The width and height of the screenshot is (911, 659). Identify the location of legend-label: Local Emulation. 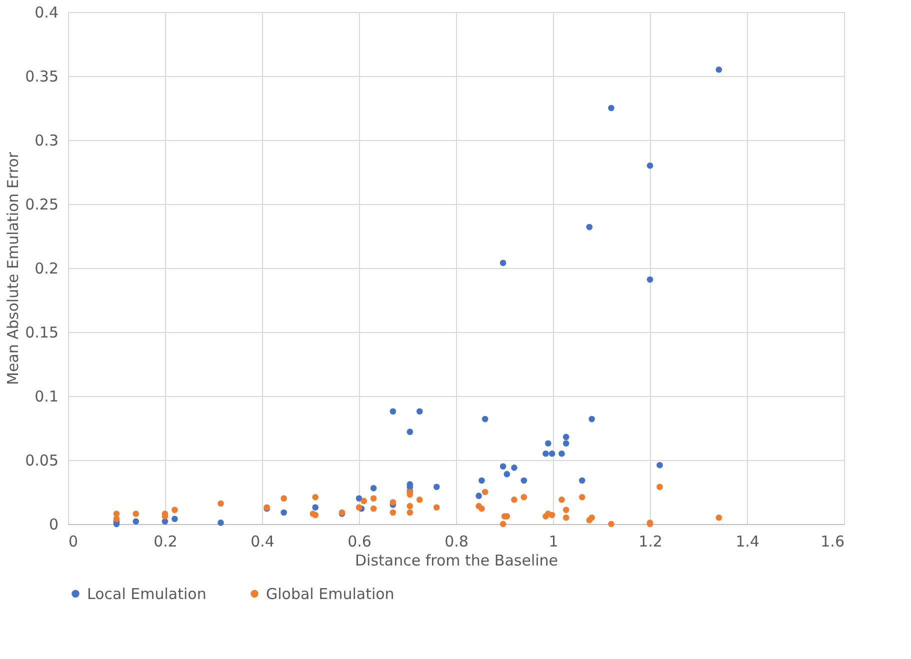
(146, 593).